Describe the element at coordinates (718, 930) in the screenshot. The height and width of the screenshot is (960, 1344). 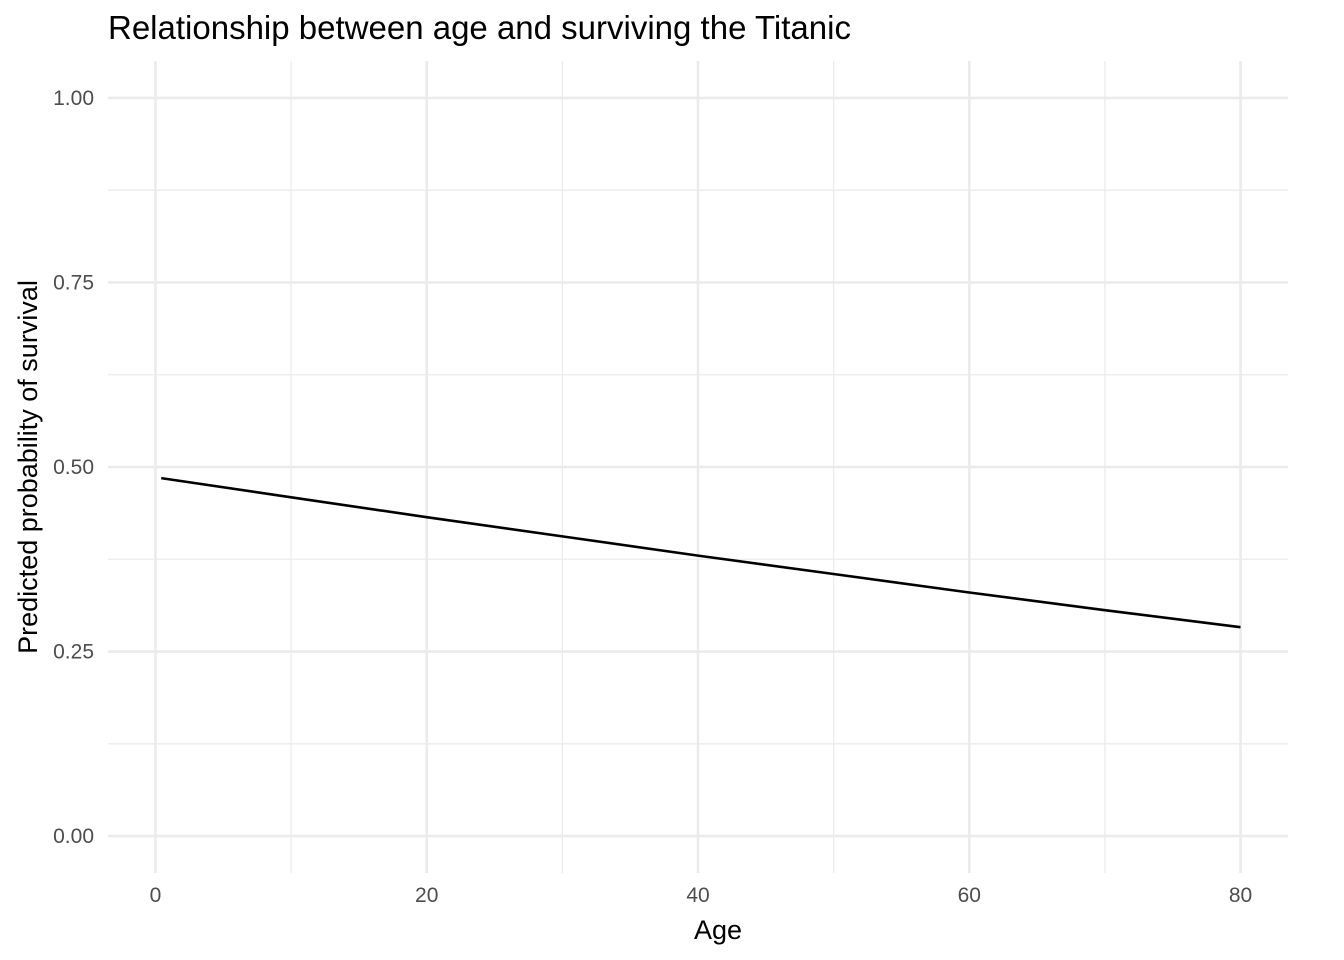
I see `x-axis-title: Age` at that location.